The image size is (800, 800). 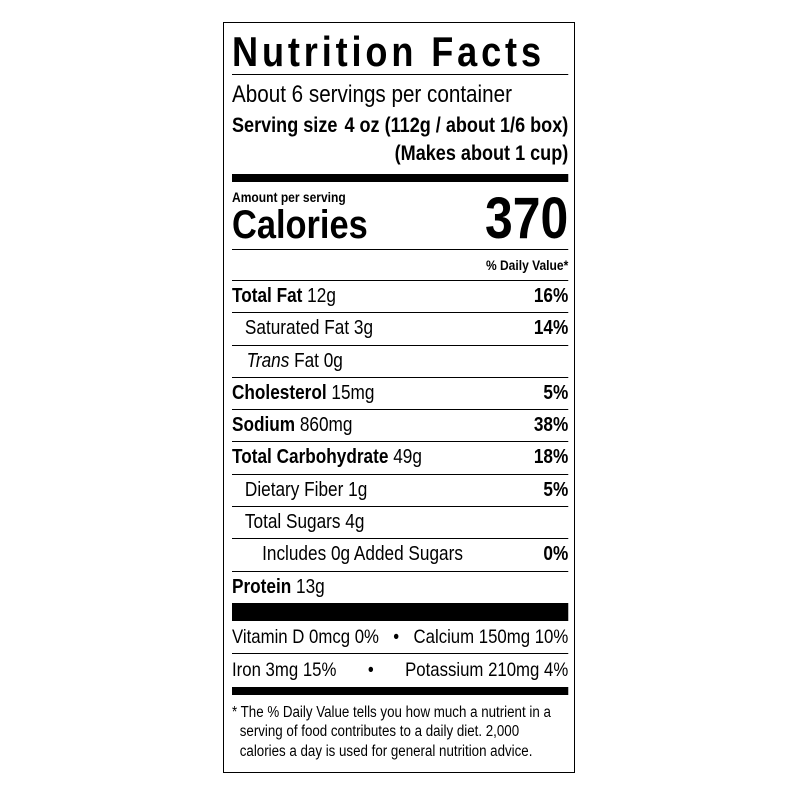 I want to click on vitamin-left: Iron 3mg 15%, so click(x=284, y=669).